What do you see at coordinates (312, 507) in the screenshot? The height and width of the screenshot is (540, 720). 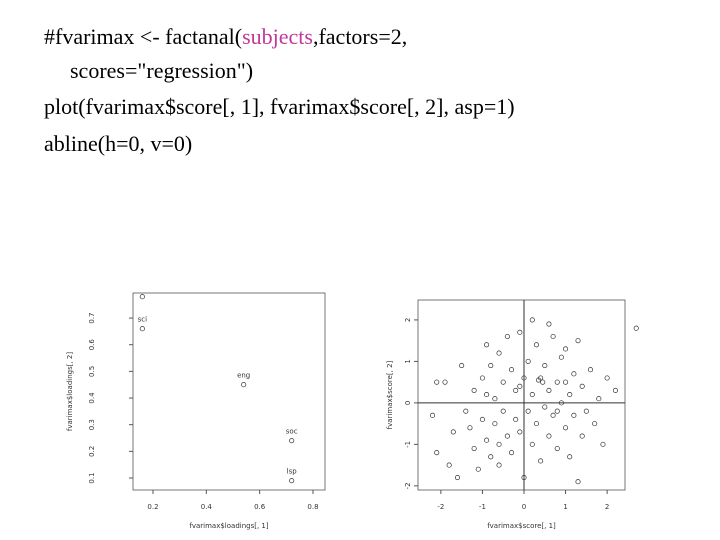 I see `x-tick-label: 0.8` at bounding box center [312, 507].